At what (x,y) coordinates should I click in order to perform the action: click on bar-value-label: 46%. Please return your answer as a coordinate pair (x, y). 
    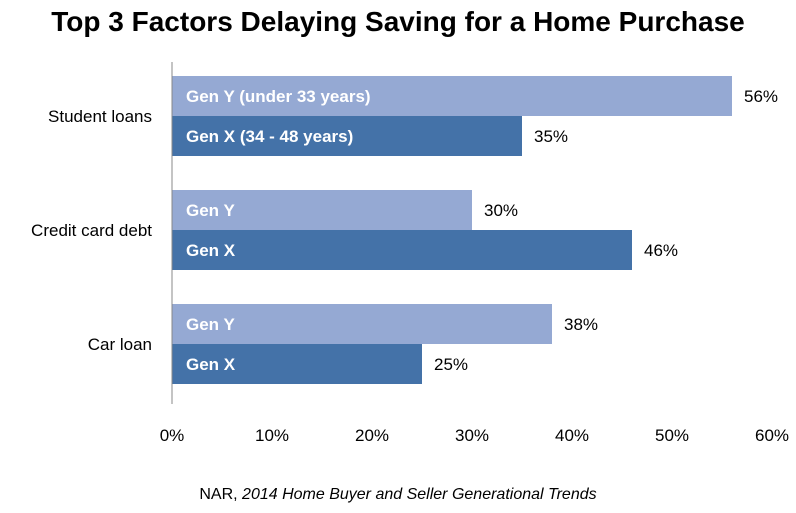
    Looking at the image, I should click on (661, 250).